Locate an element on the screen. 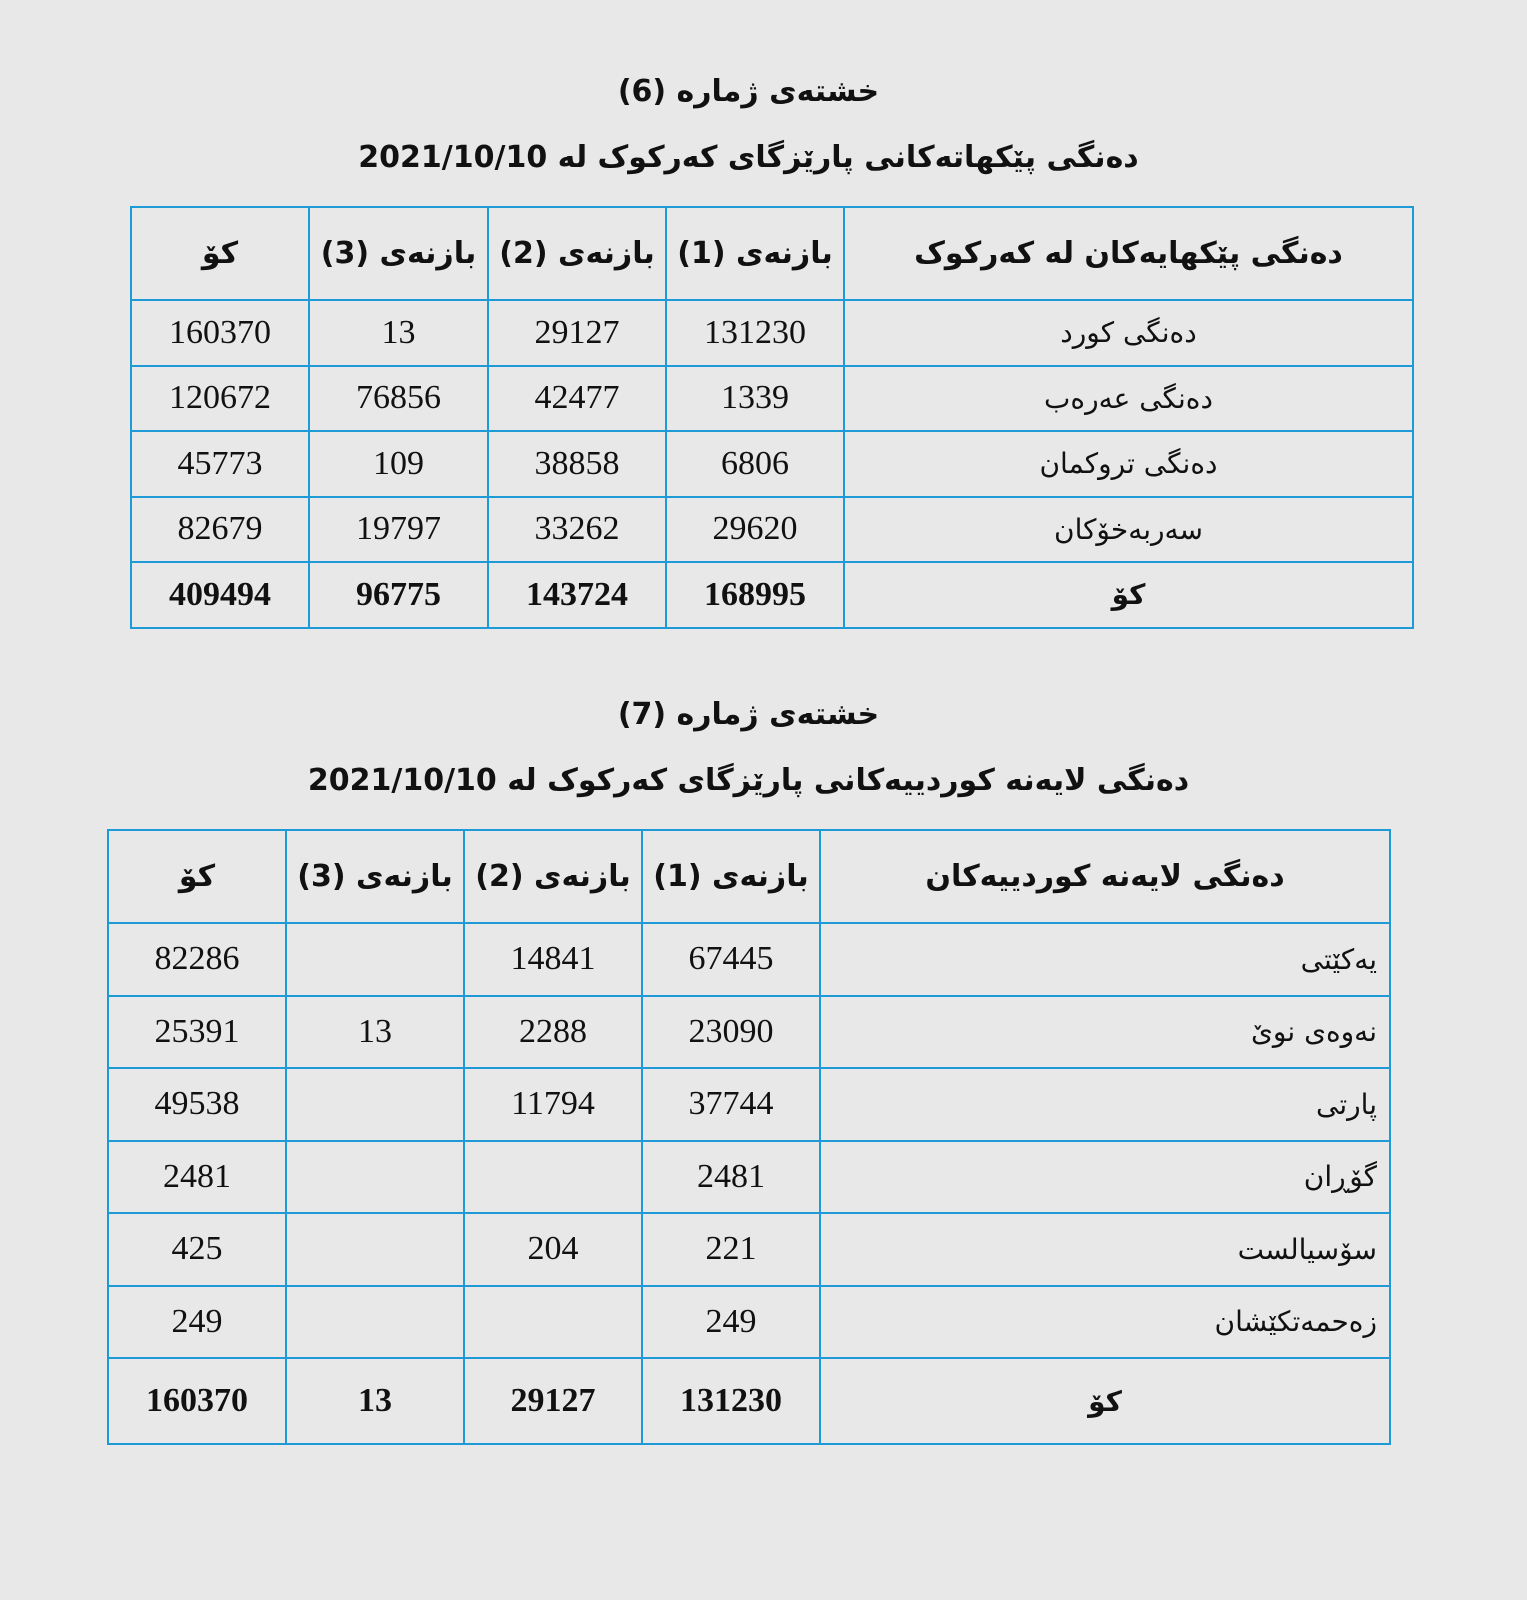  value-cell: 23090 is located at coordinates (731, 1031).